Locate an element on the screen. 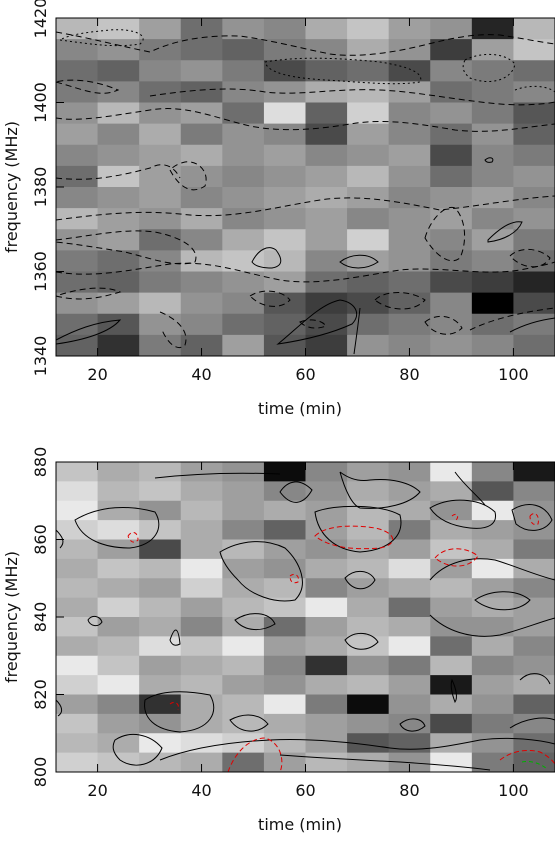 The image size is (555, 862). top-y-tick-label: 1400 is located at coordinates (40, 102).